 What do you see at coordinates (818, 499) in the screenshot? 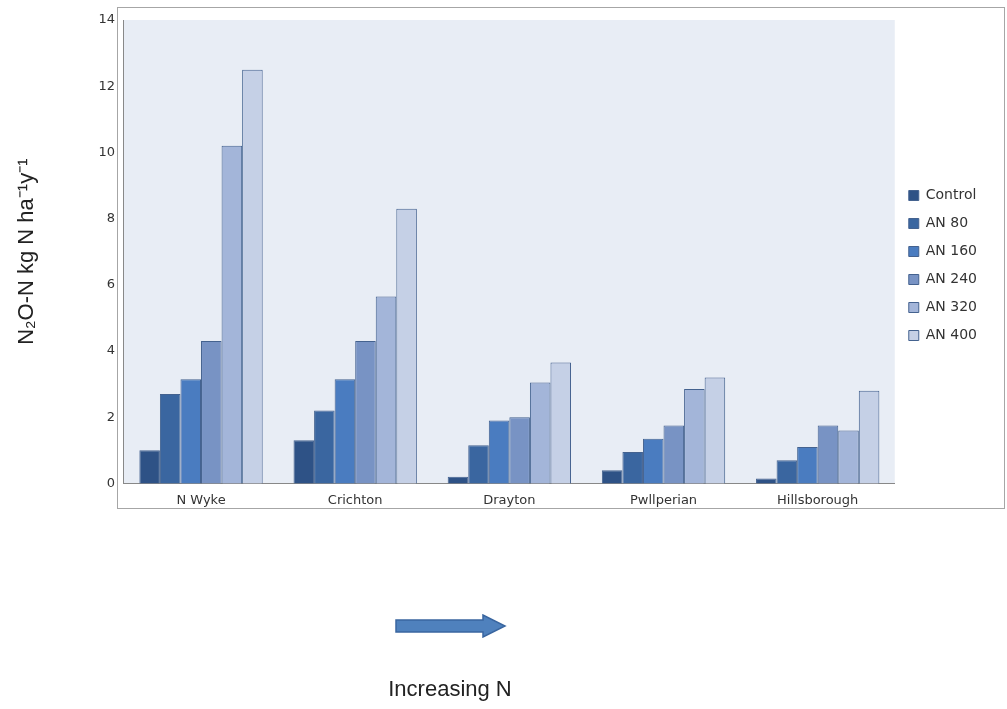
I see `x-tick-label: Hillsborough` at bounding box center [818, 499].